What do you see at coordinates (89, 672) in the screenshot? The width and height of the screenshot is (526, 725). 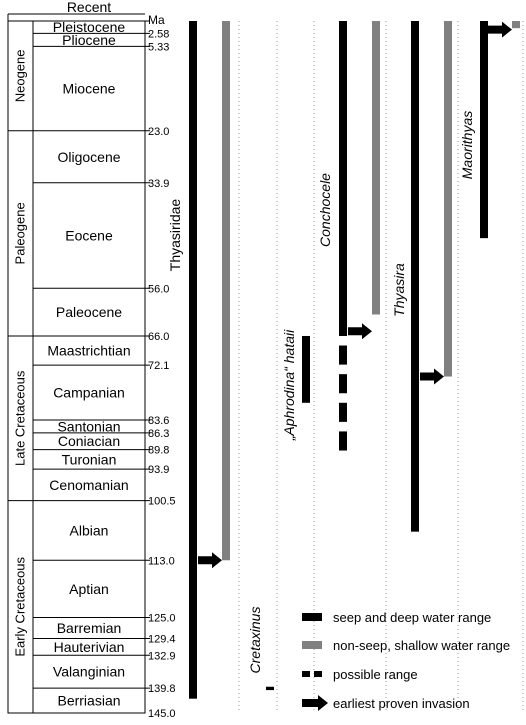 I see `stage-label: Valanginian` at bounding box center [89, 672].